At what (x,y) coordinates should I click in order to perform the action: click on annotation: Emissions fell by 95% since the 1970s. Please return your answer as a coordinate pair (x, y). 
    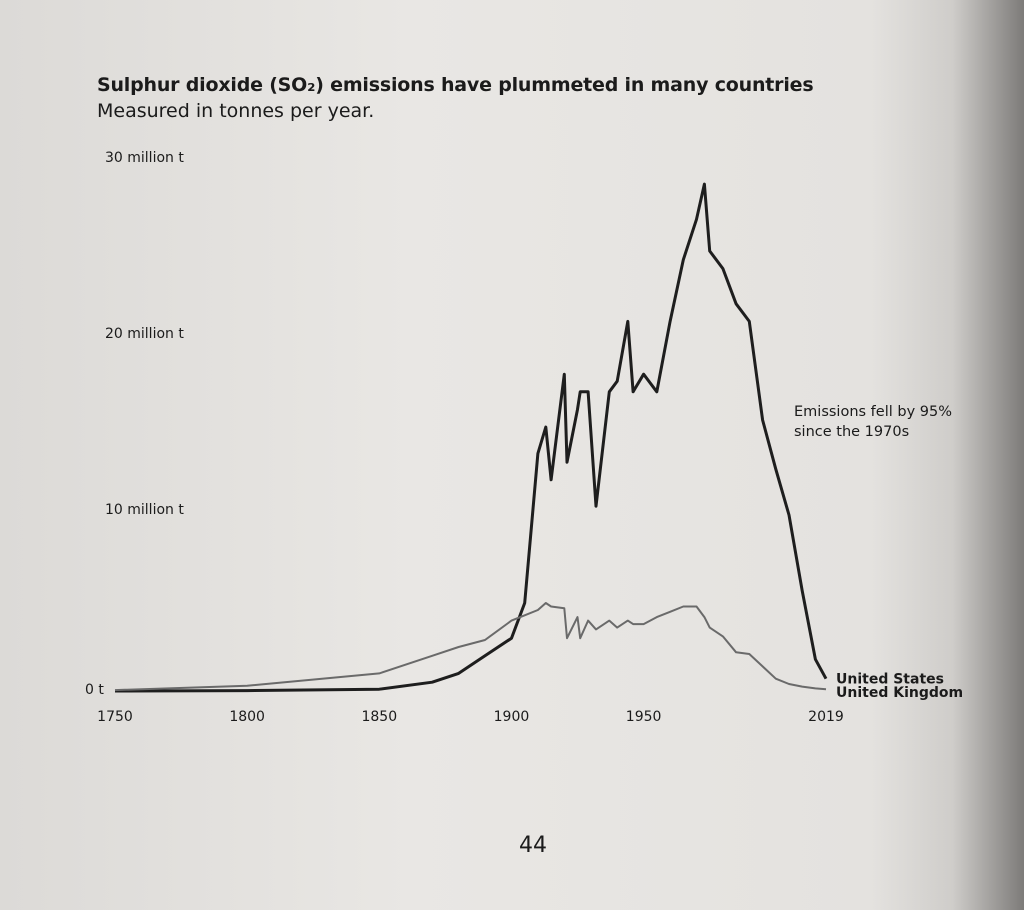
    Looking at the image, I should click on (873, 422).